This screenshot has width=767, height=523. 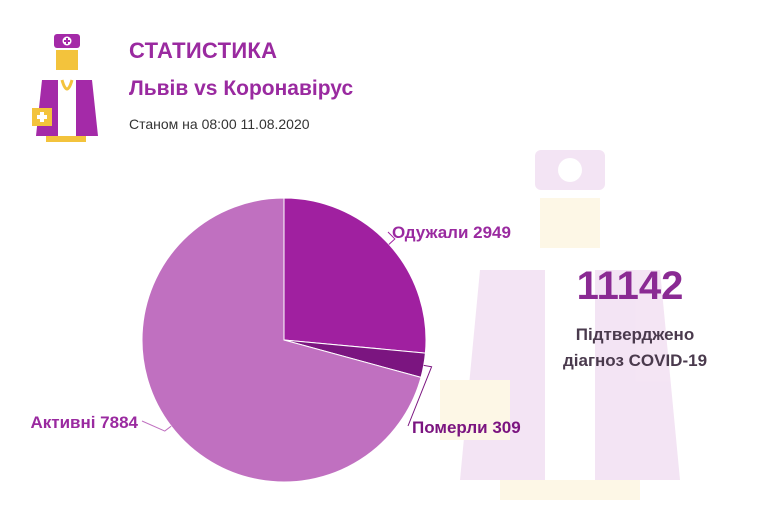 I want to click on doctor-icon, so click(x=65, y=88).